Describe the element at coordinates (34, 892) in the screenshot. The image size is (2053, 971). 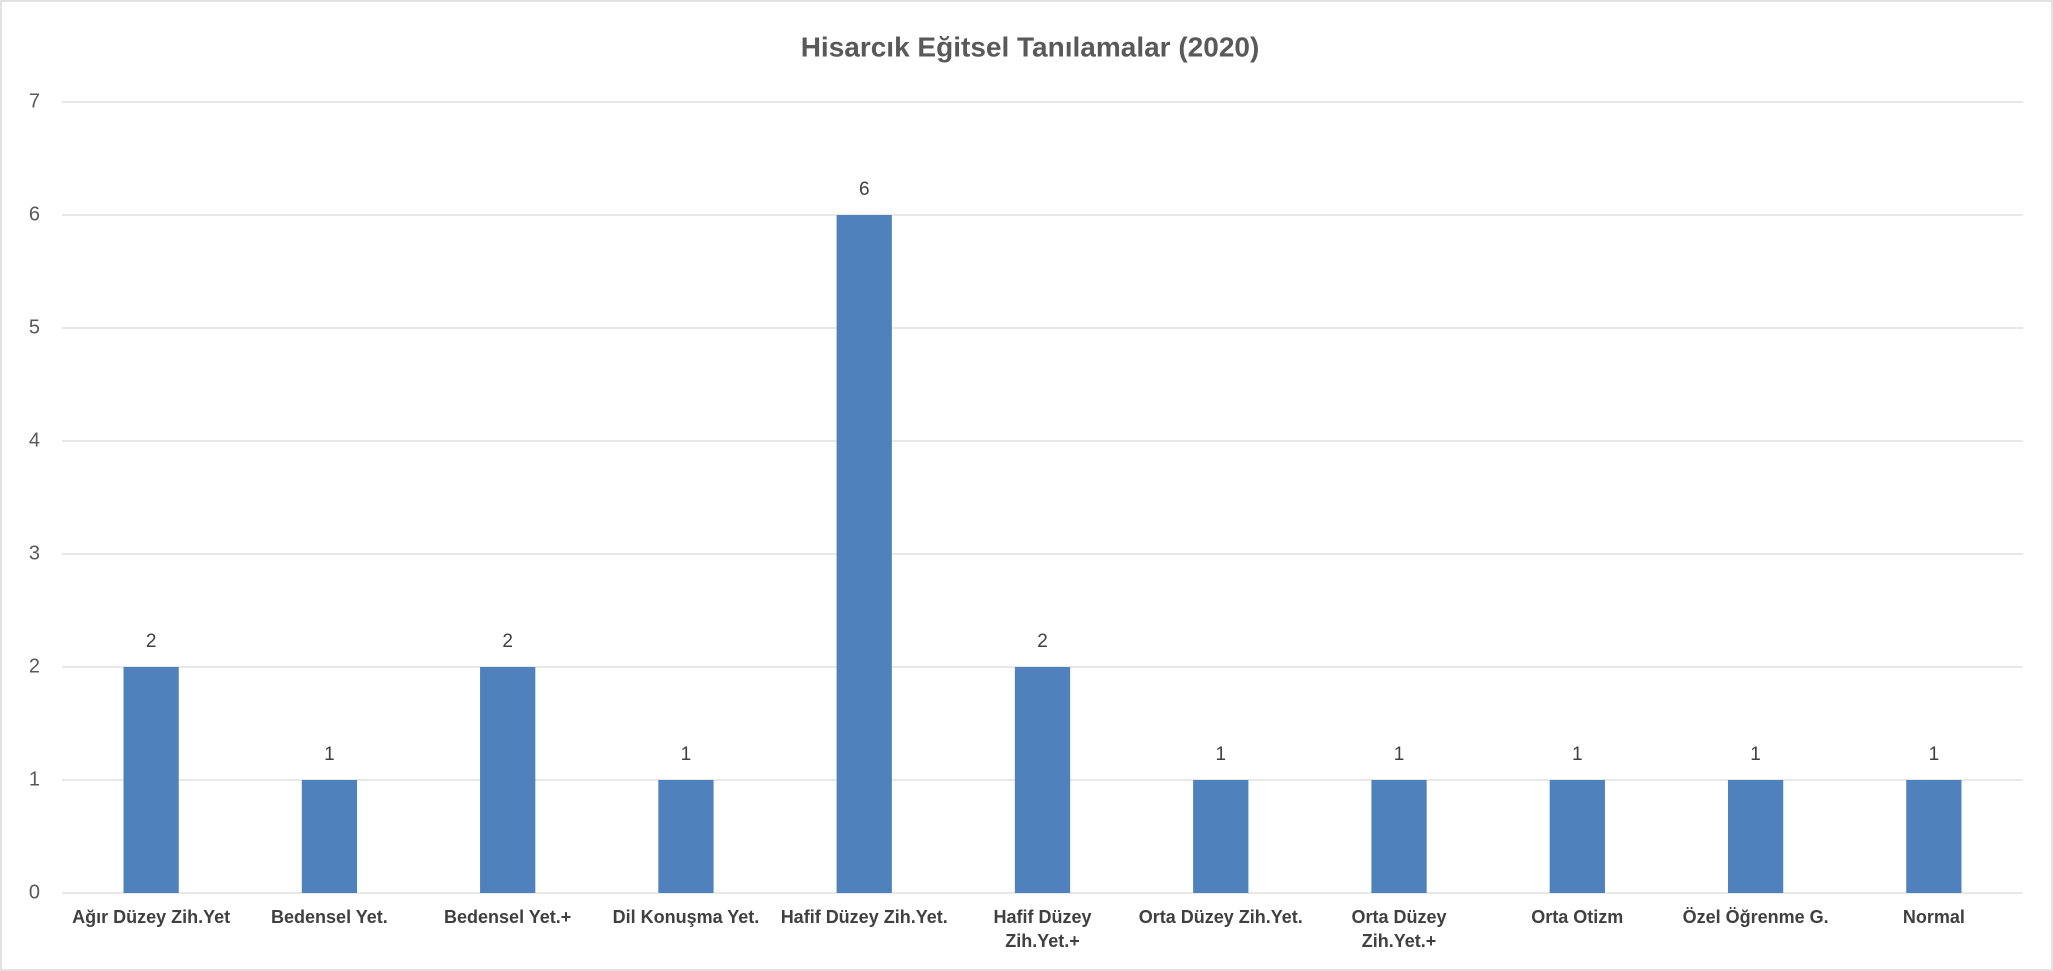
I see `y-tick-label: 0` at that location.